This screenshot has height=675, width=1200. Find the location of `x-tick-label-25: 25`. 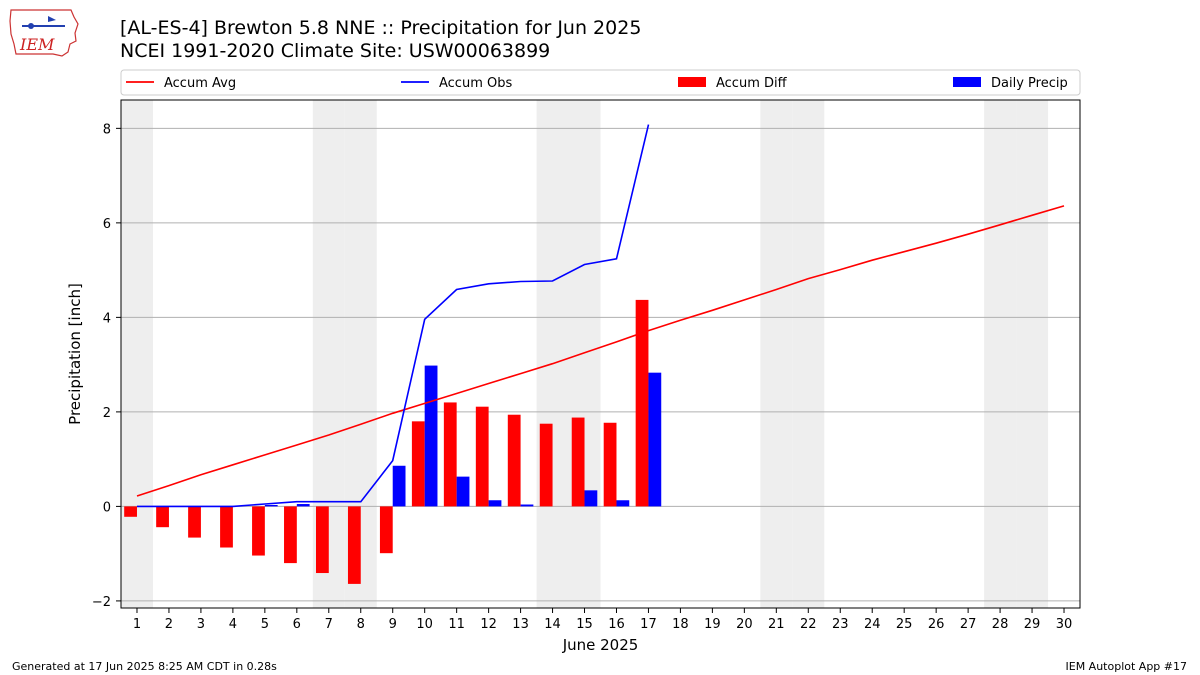

x-tick-label-25: 25 is located at coordinates (904, 624).